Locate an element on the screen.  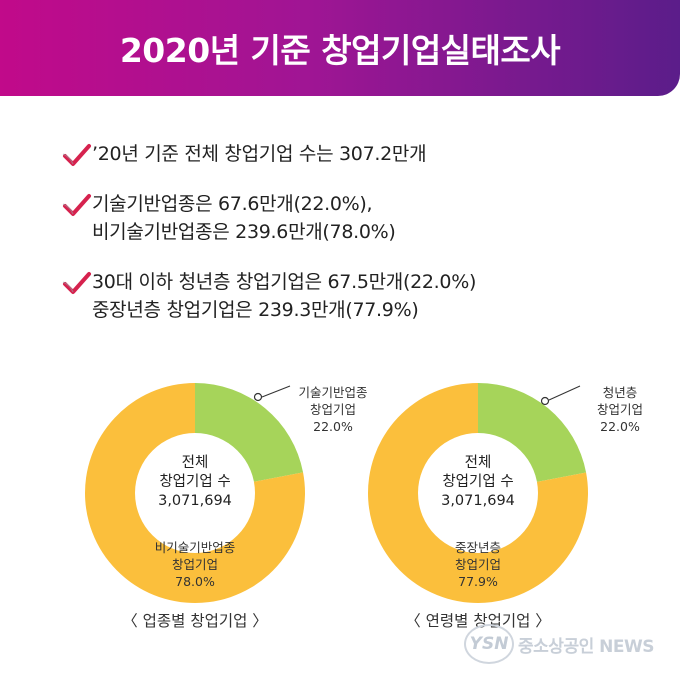
chart-caption: 〈 연령별 창업기업 〉 is located at coordinates (478, 621).